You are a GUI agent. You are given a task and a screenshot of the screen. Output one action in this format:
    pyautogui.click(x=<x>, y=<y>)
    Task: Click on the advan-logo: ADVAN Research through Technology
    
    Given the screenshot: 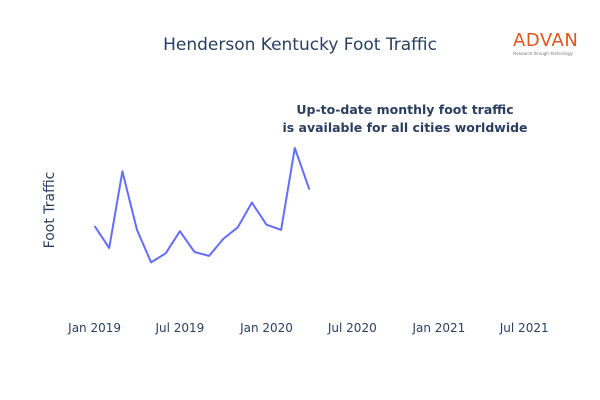 What is the action you would take?
    pyautogui.click(x=553, y=43)
    